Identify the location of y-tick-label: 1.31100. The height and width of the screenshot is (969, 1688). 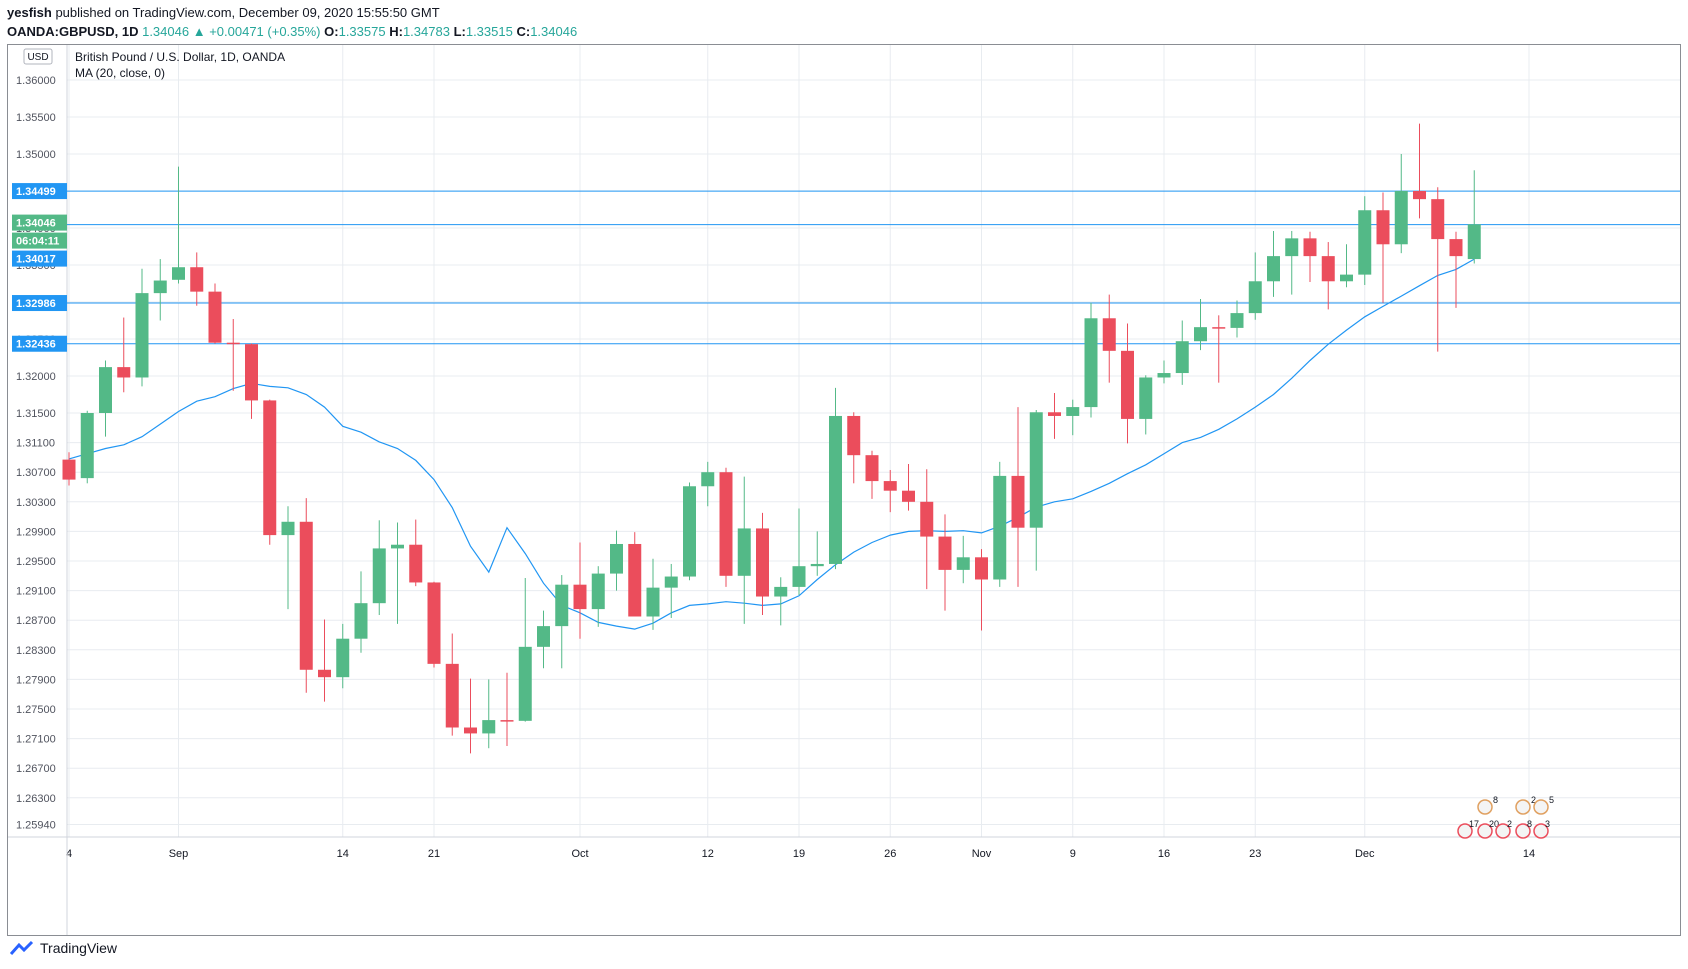
(35, 444).